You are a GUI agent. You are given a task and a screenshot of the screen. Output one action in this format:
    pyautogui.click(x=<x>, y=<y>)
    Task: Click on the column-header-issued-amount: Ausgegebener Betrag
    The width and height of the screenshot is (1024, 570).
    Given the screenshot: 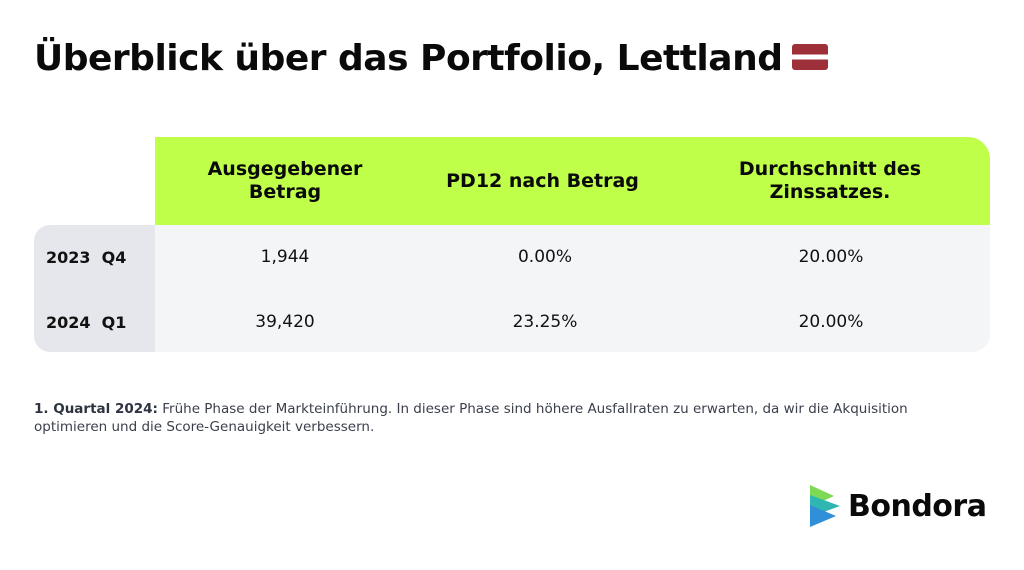 What is the action you would take?
    pyautogui.click(x=285, y=180)
    